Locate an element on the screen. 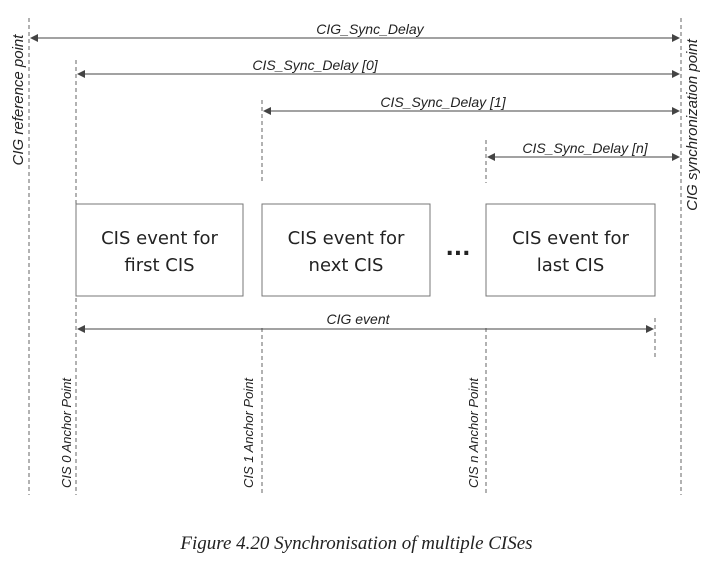  cis-event-box-first is located at coordinates (159, 250).